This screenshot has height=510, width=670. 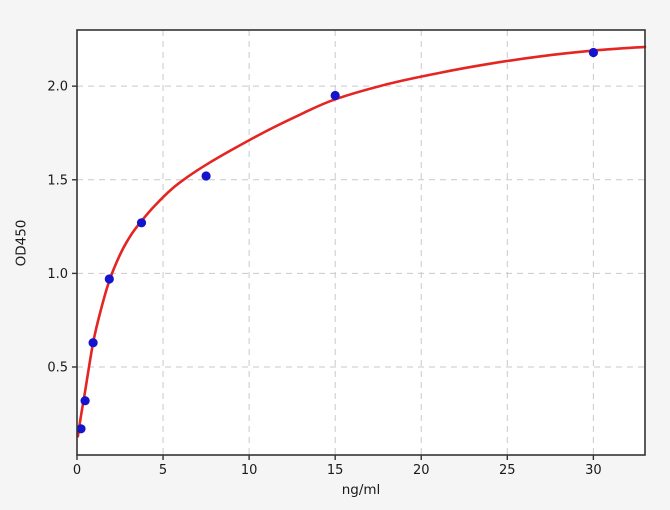 I want to click on y-tick-label: 0.5, so click(x=57, y=368).